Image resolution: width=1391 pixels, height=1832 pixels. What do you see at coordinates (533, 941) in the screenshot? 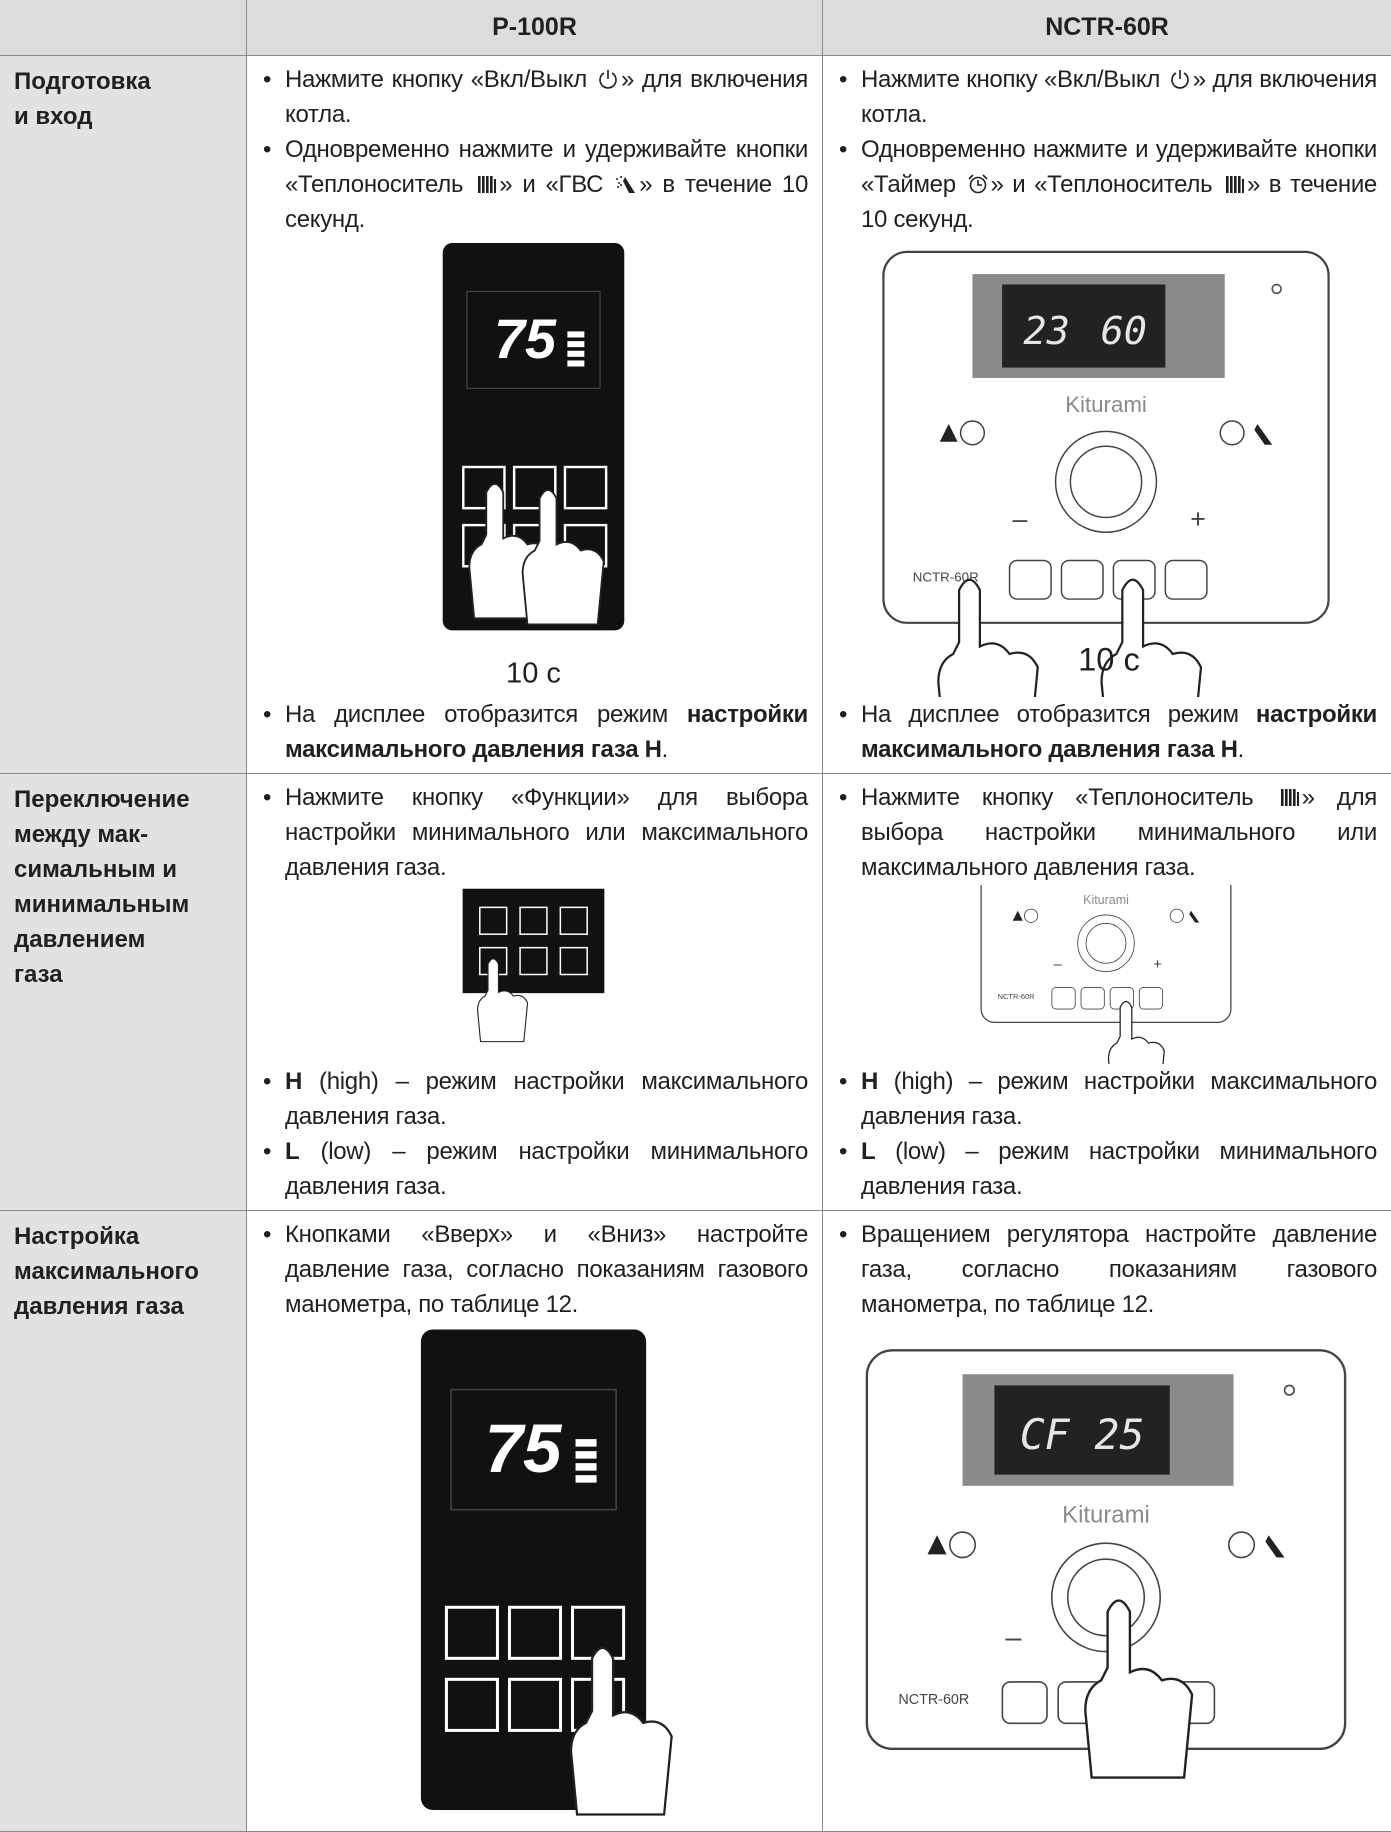
I see `panel` at bounding box center [533, 941].